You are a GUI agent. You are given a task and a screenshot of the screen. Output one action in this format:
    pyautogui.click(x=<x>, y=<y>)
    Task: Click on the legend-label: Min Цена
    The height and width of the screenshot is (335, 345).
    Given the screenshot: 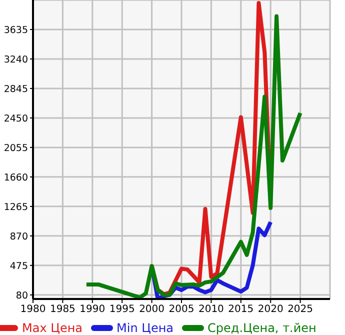 What is the action you would take?
    pyautogui.click(x=145, y=328)
    